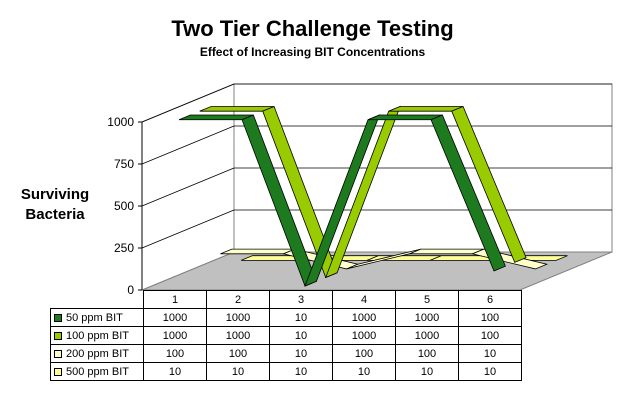 This screenshot has width=625, height=400. I want to click on y-tick-label: 500, so click(124, 206).